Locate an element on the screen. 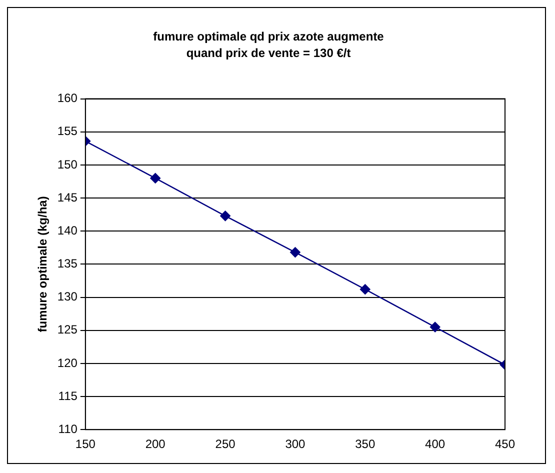 The width and height of the screenshot is (555, 473). y-tick-label: 155 is located at coordinates (67, 131).